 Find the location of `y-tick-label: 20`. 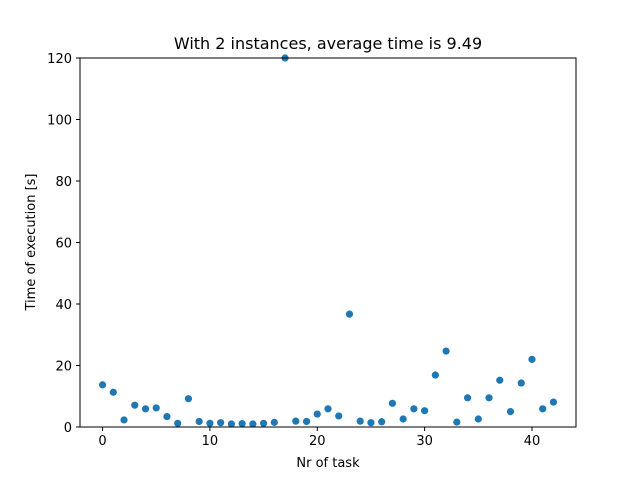

y-tick-label: 20 is located at coordinates (63, 367).